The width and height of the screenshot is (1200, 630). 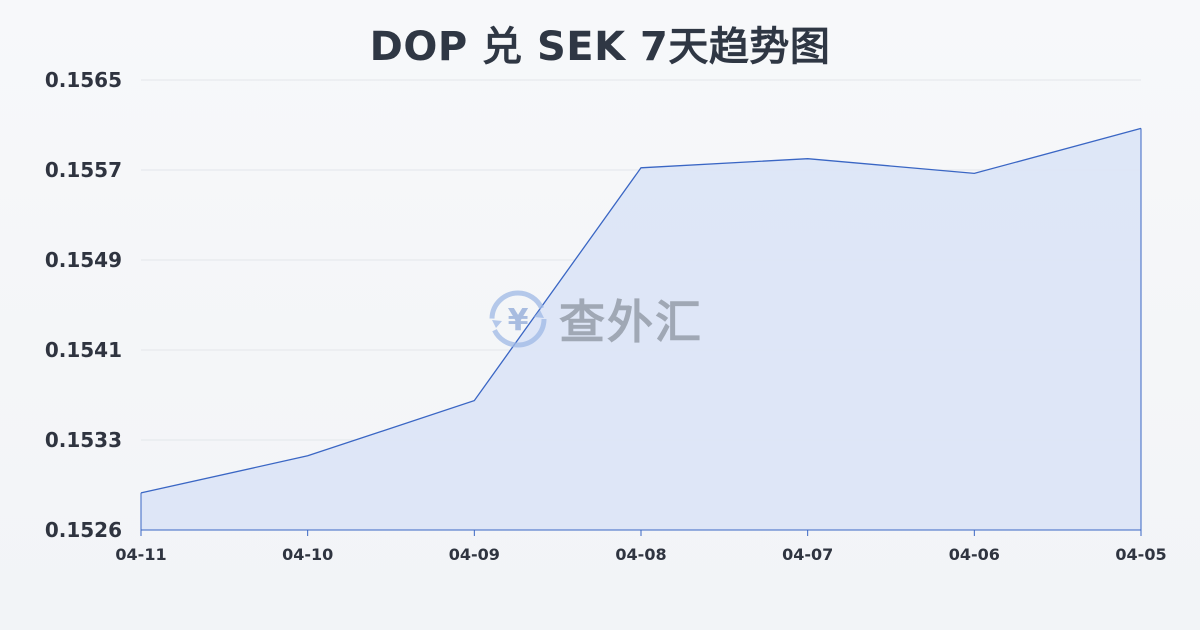 I want to click on y-tick-label: 0.1526, so click(x=83, y=530).